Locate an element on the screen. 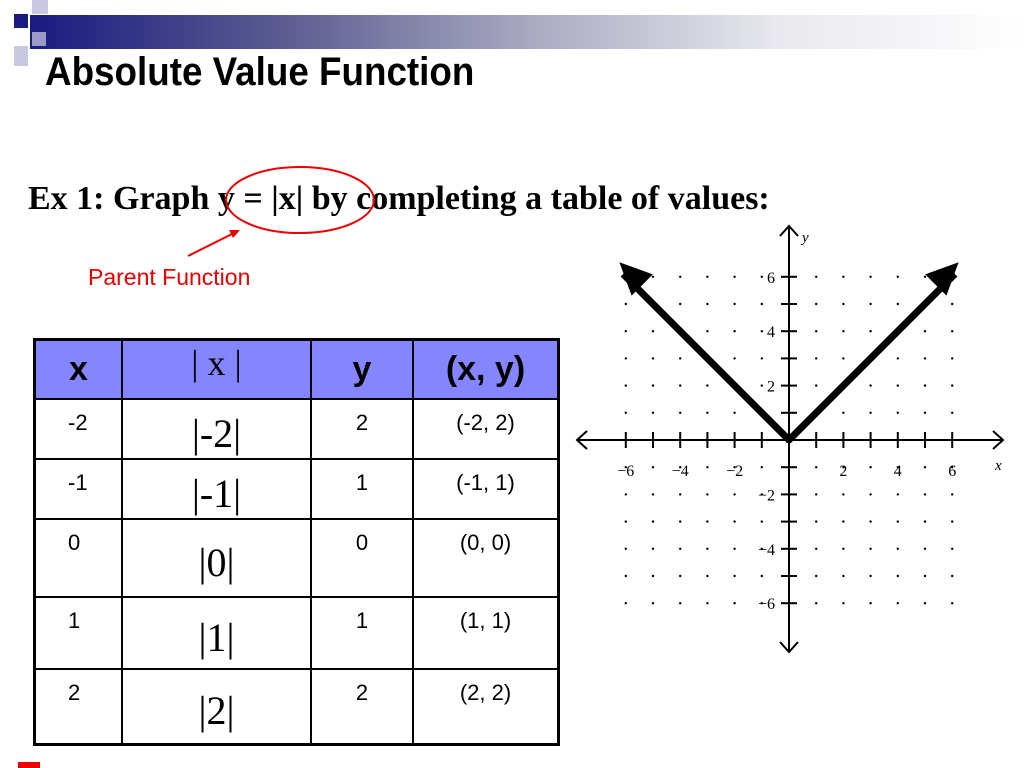 The height and width of the screenshot is (768, 1024). table-row: -2 |-2| 2 (-2, 2) is located at coordinates (296, 429).